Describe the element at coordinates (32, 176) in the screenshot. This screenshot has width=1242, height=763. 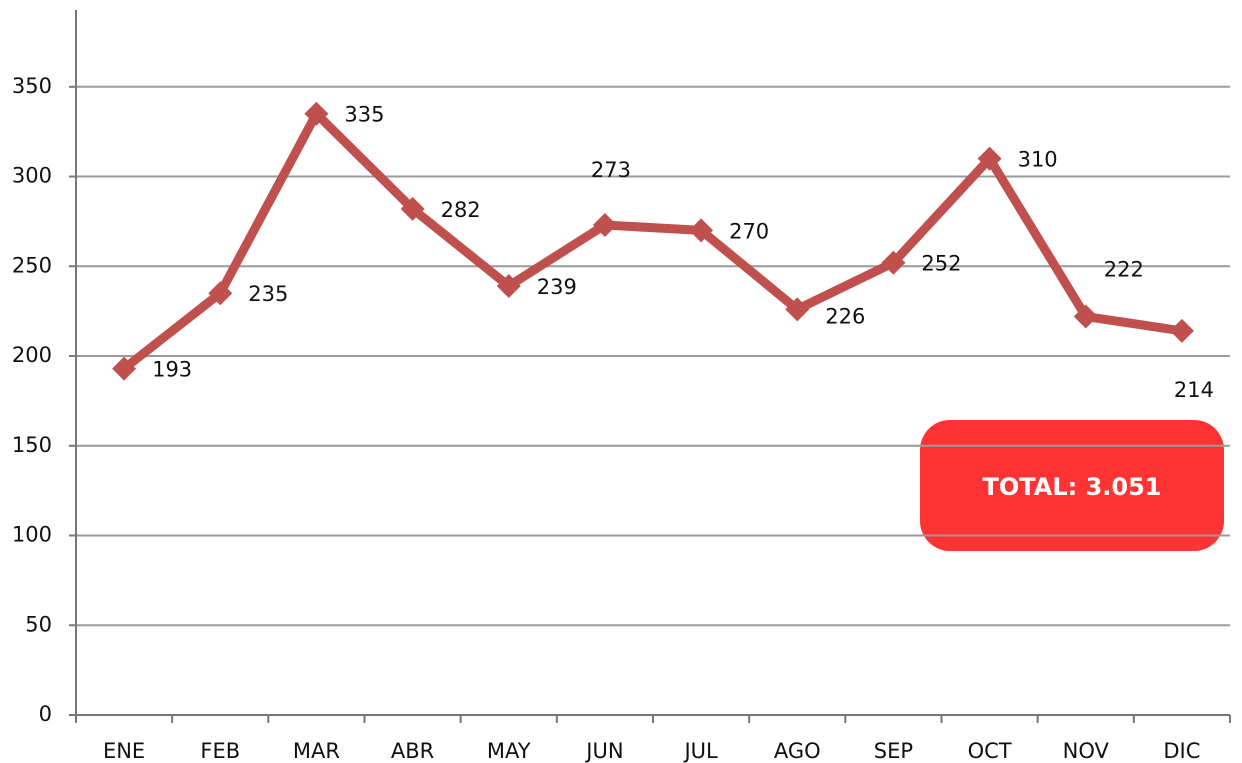
I see `y-tick-label: 300` at that location.